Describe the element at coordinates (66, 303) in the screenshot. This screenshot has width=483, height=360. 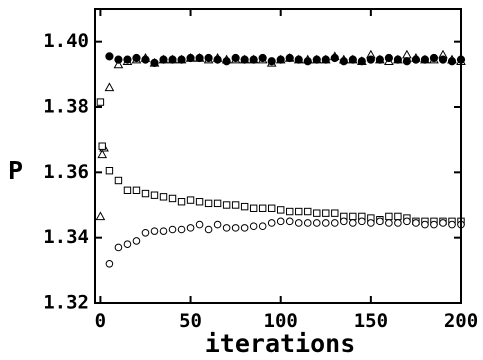
I see `y-tick-label: 1.32` at that location.